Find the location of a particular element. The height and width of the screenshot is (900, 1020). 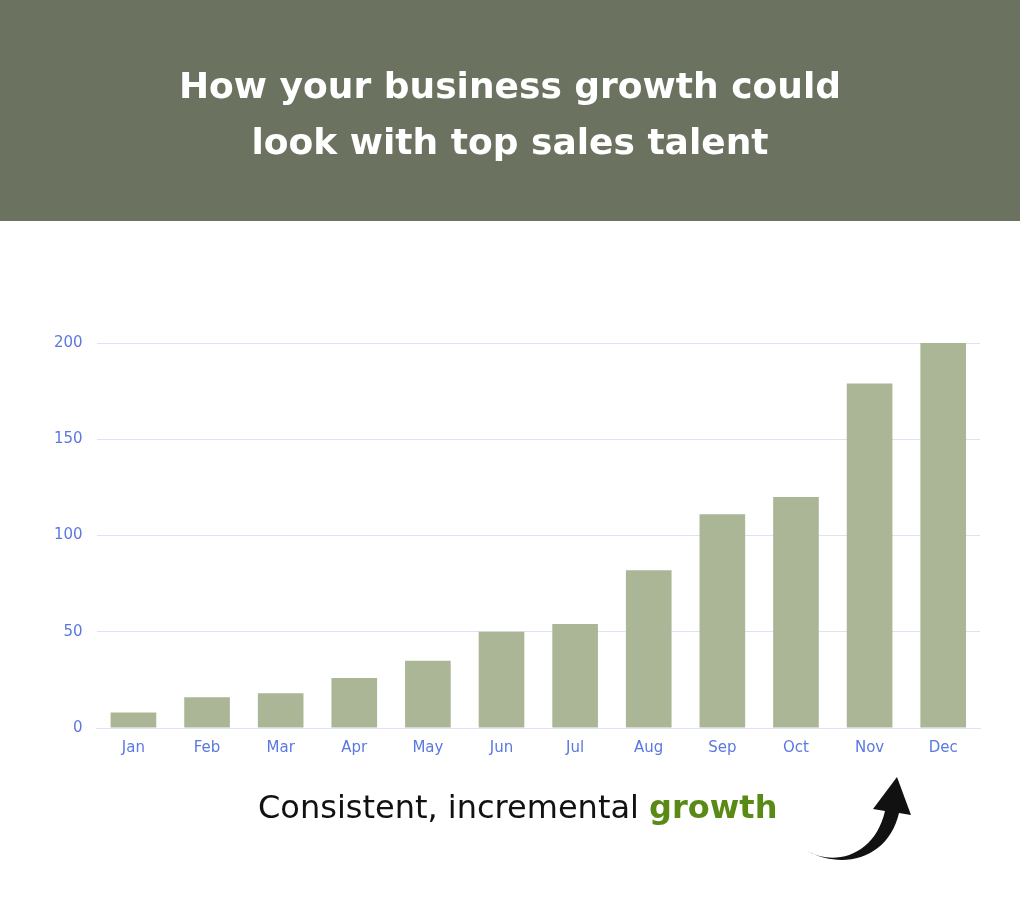

x-tick-label: May is located at coordinates (428, 746).